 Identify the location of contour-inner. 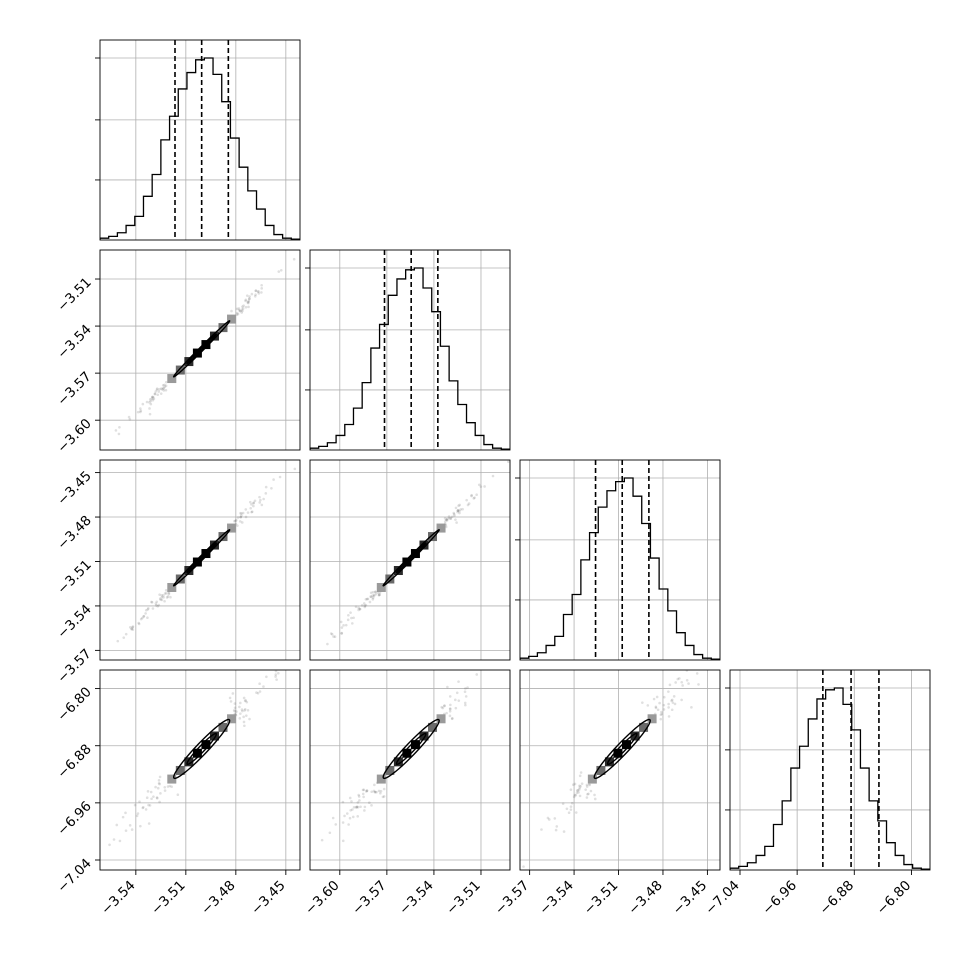
(202, 558).